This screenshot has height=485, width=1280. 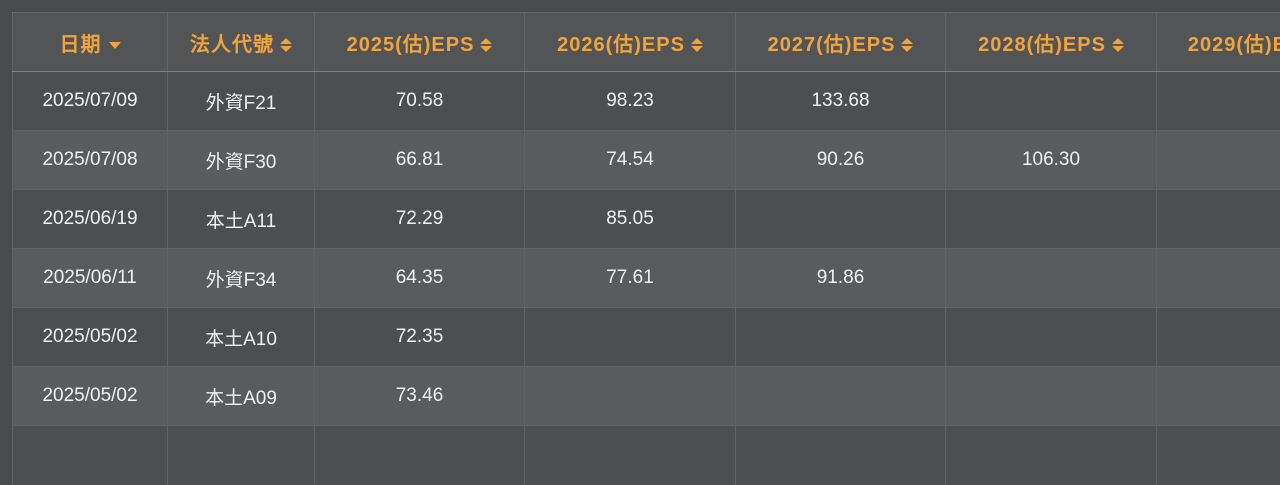 What do you see at coordinates (90, 160) in the screenshot?
I see `cell-date: 2025/07/08` at bounding box center [90, 160].